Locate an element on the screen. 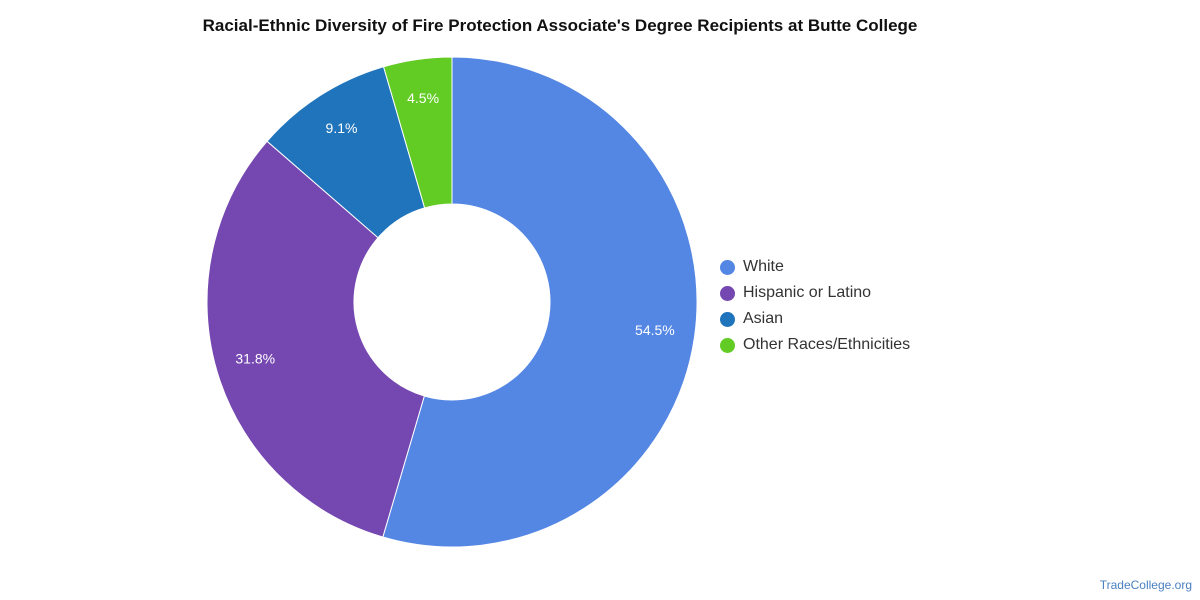  data-label: 9.1% is located at coordinates (342, 128).